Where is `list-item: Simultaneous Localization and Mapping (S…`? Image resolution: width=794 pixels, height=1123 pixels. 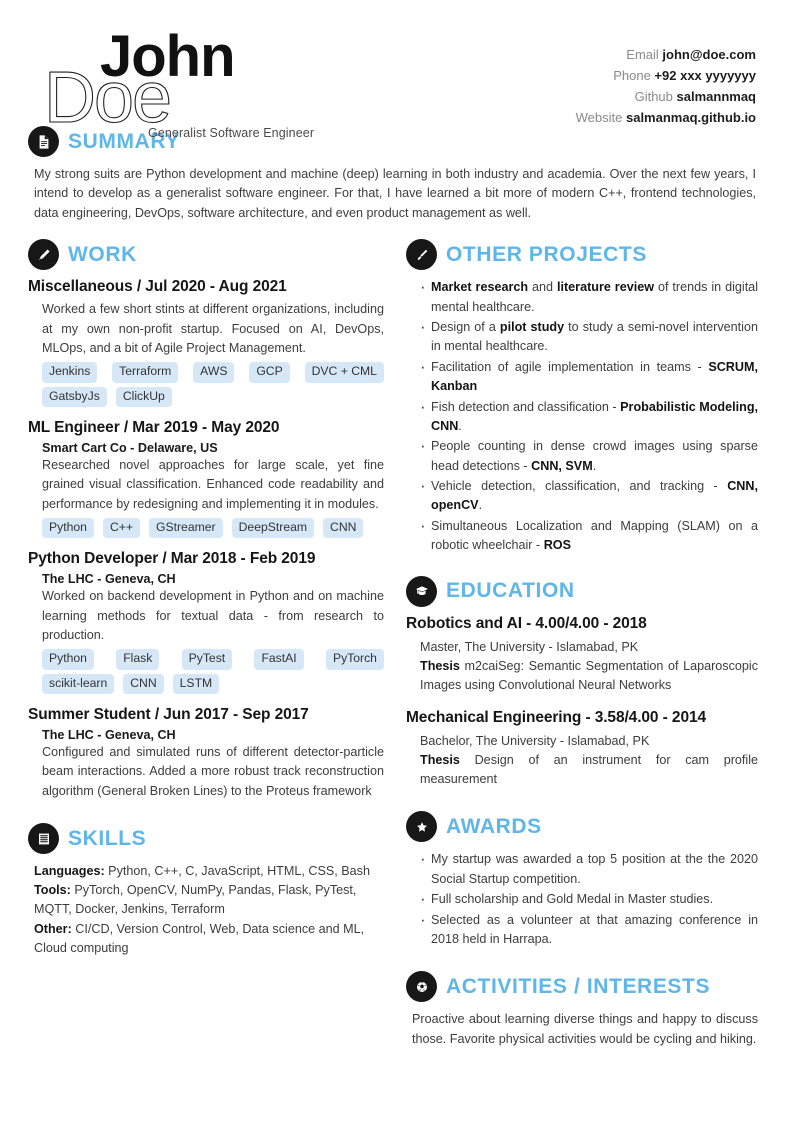 list-item: Simultaneous Localization and Mapping (S… is located at coordinates (589, 535).